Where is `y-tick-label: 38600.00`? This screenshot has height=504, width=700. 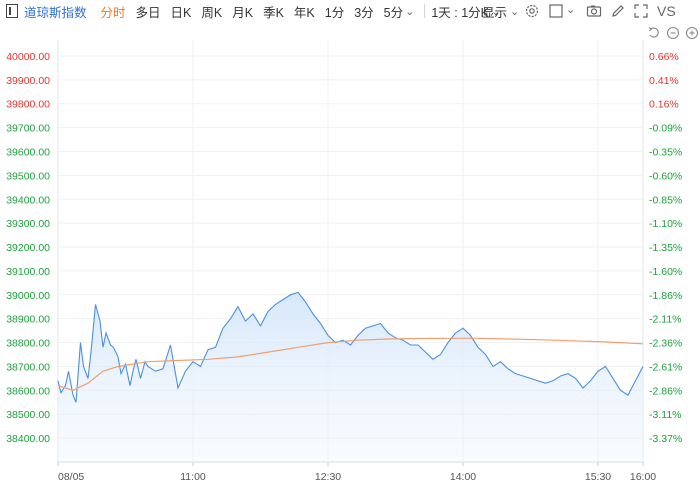
y-tick-label: 38600.00 is located at coordinates (28, 391).